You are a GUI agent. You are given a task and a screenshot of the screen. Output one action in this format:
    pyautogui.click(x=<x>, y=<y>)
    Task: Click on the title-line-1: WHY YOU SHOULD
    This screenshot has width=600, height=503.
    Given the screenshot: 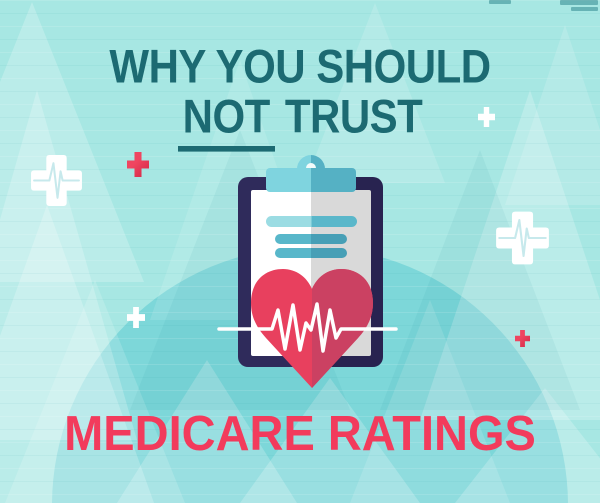 What is the action you would take?
    pyautogui.click(x=300, y=66)
    